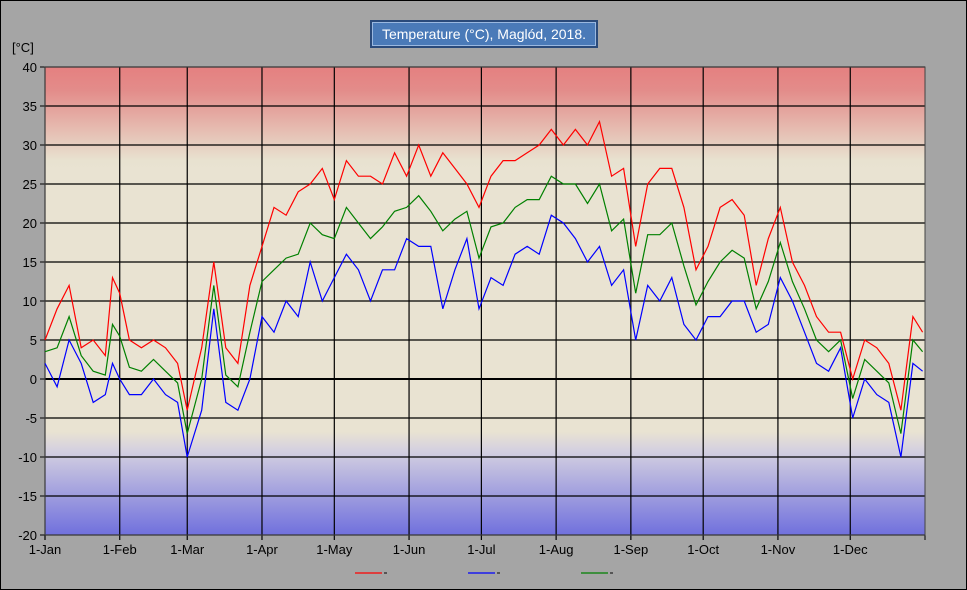 This screenshot has width=967, height=590. Describe the element at coordinates (409, 549) in the screenshot. I see `x-tick-label: 1-Jun` at that location.